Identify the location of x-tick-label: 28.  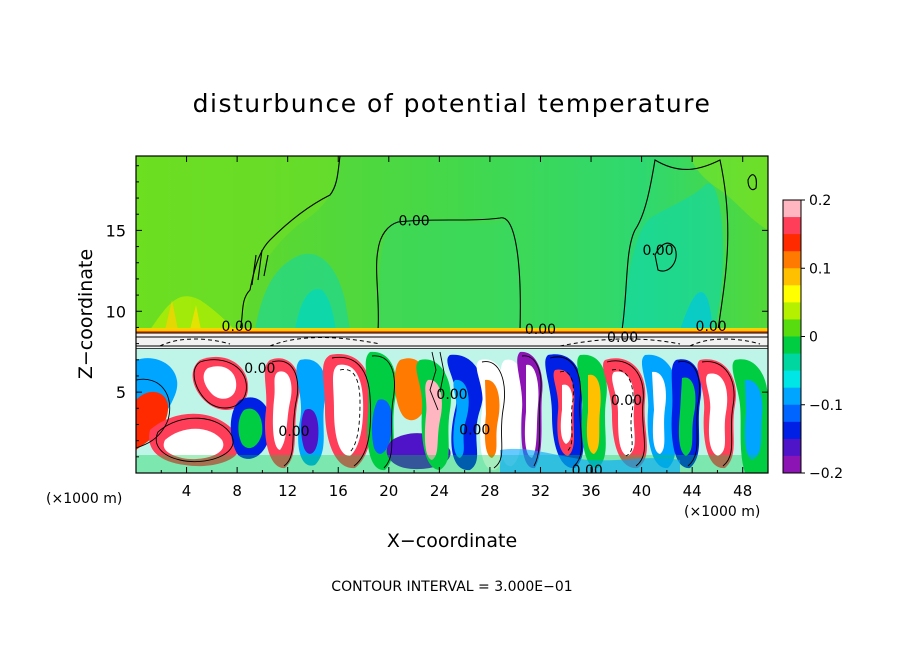
(489, 491).